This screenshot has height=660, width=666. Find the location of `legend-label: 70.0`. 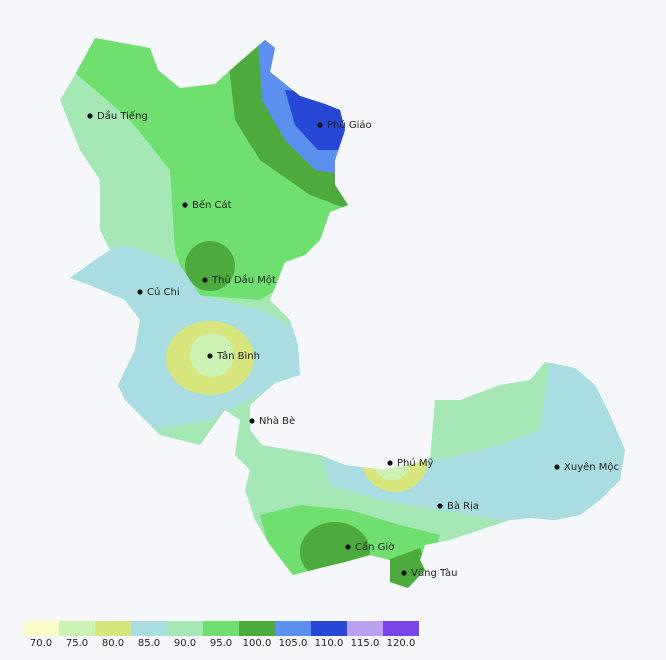

legend-label: 70.0 is located at coordinates (41, 643).